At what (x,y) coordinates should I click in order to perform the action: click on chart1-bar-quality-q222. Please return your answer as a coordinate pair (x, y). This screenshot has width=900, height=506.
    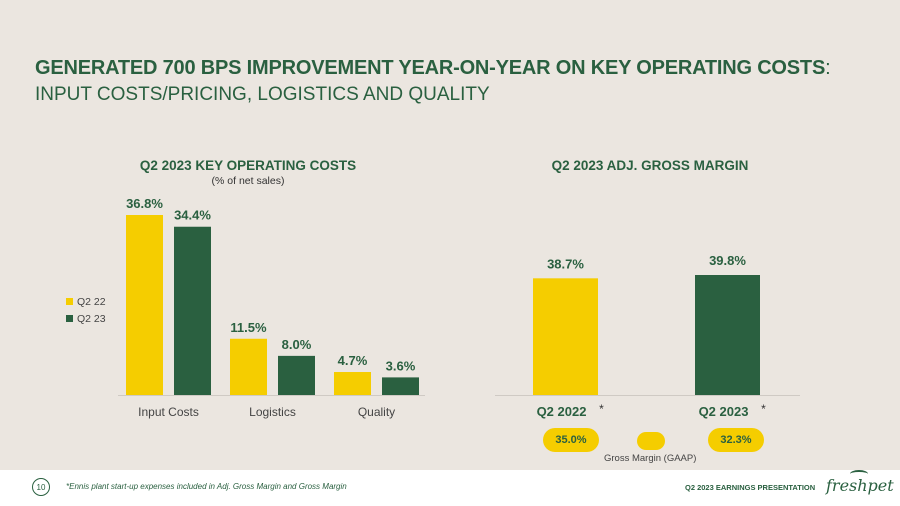
    Looking at the image, I should click on (352, 383).